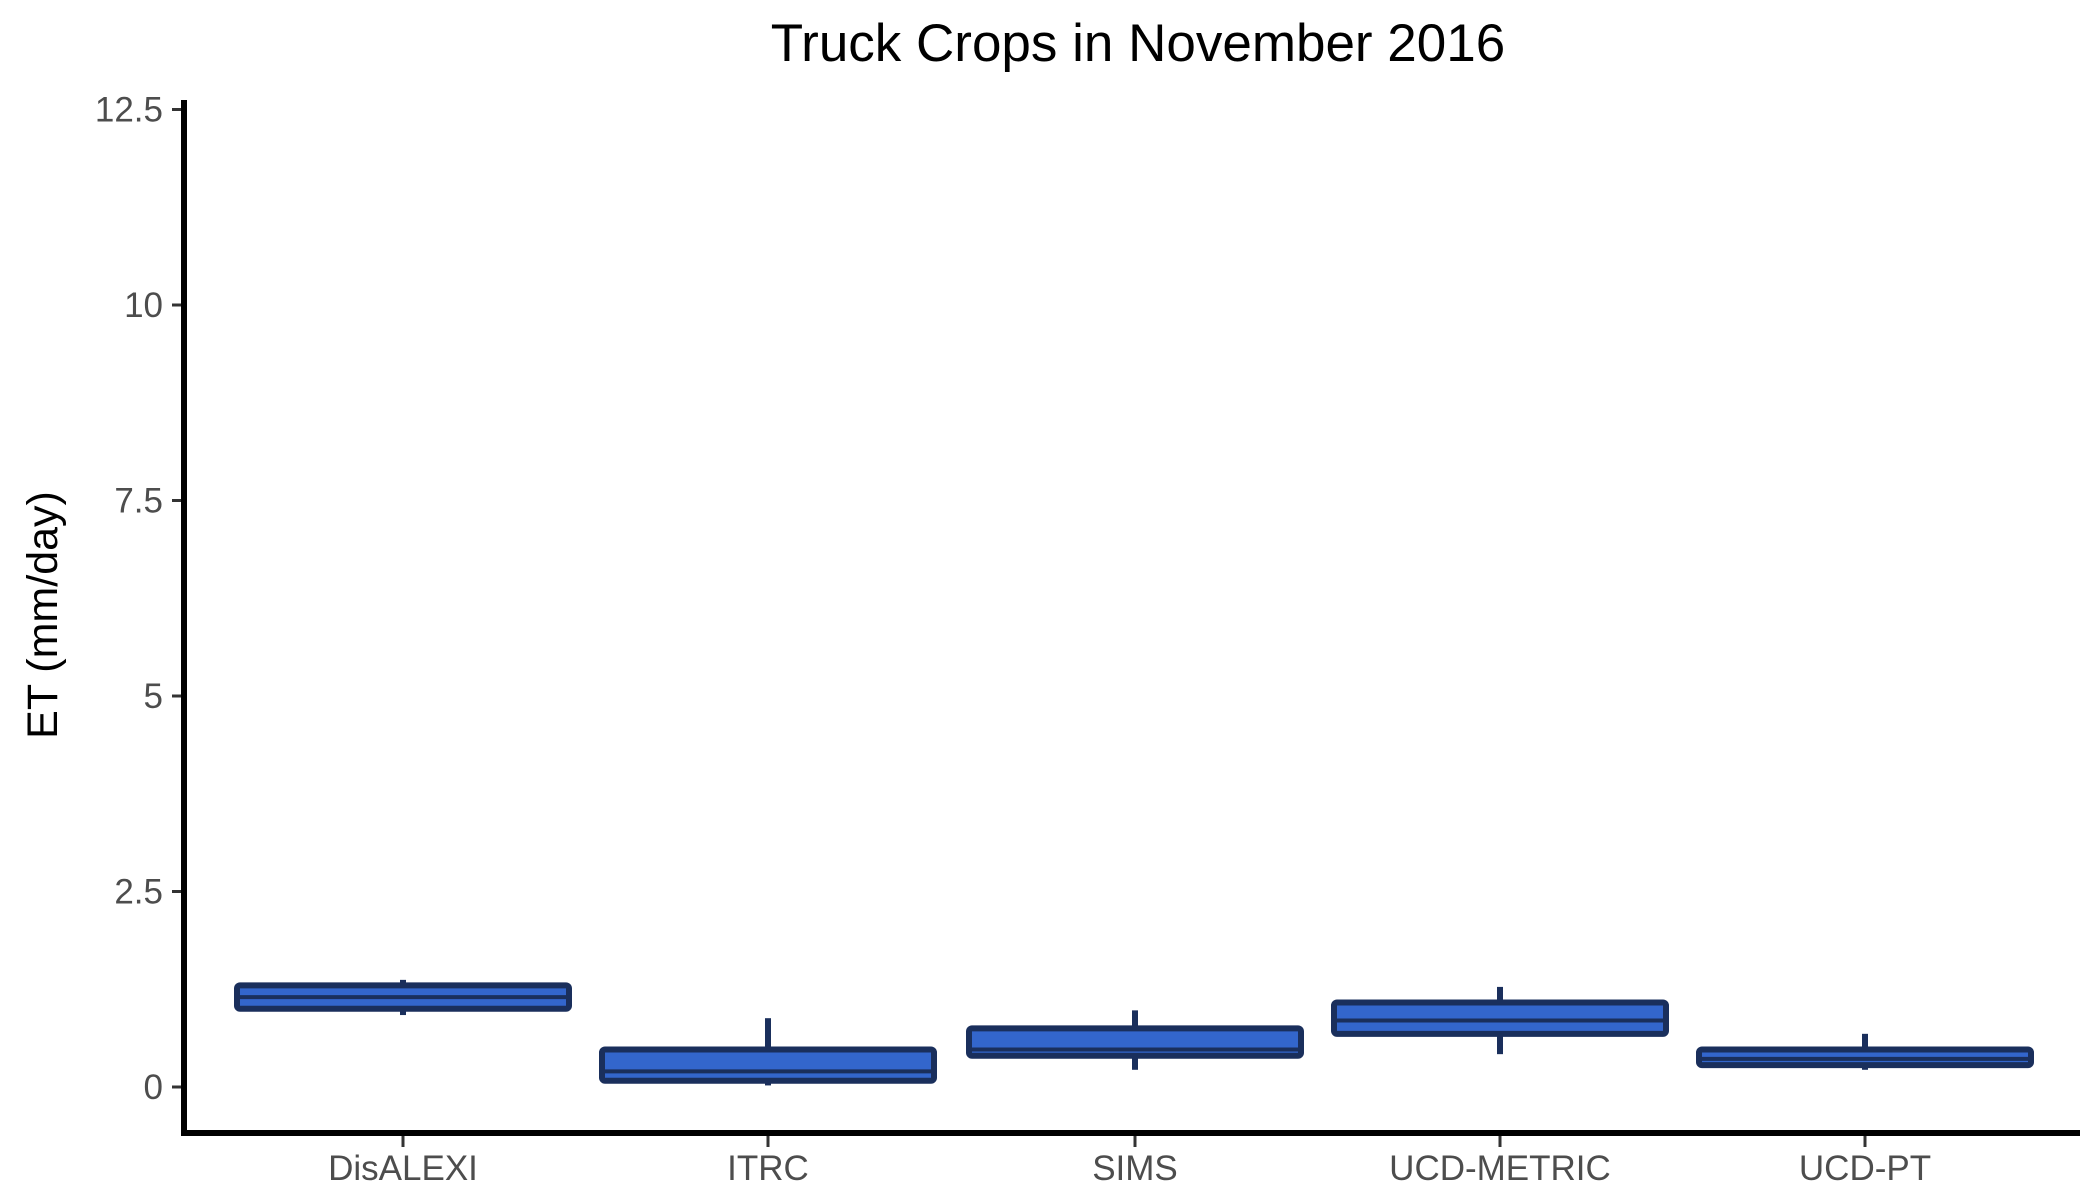  What do you see at coordinates (139, 599) in the screenshot?
I see `y-axis-ticks: 0 2.5 5 7.5 10 12.5` at bounding box center [139, 599].